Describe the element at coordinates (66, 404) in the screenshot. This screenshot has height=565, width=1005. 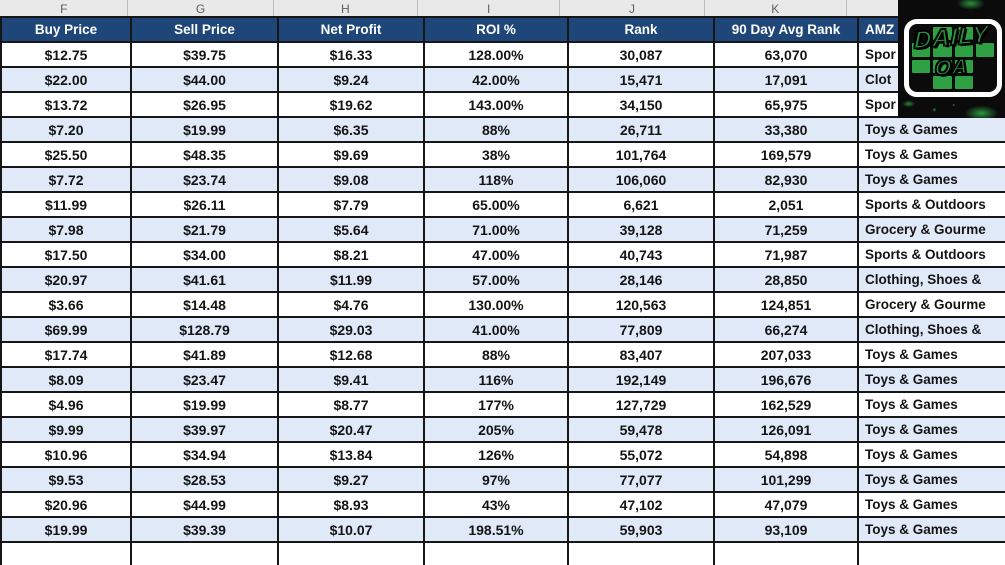
I see `cell: $4.96` at that location.